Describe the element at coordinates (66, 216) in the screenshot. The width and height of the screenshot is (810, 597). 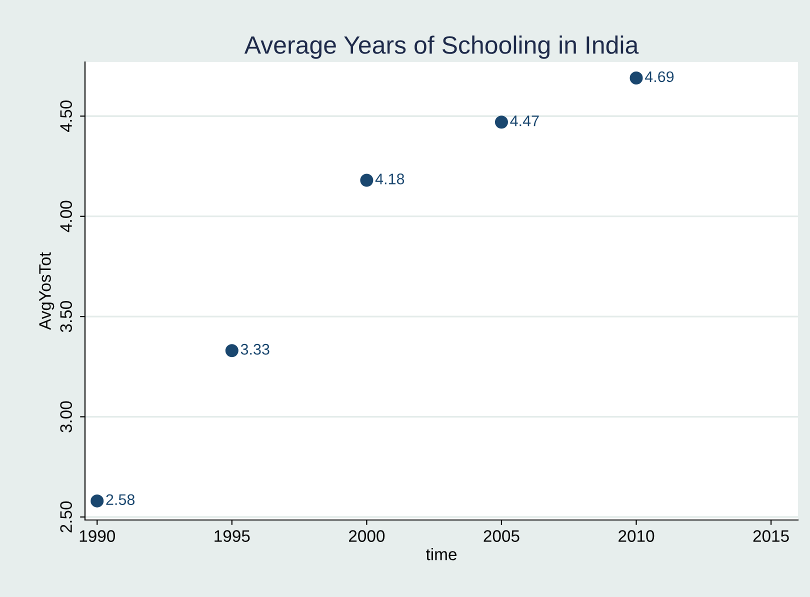
I see `y-tick-label: 4.00` at that location.